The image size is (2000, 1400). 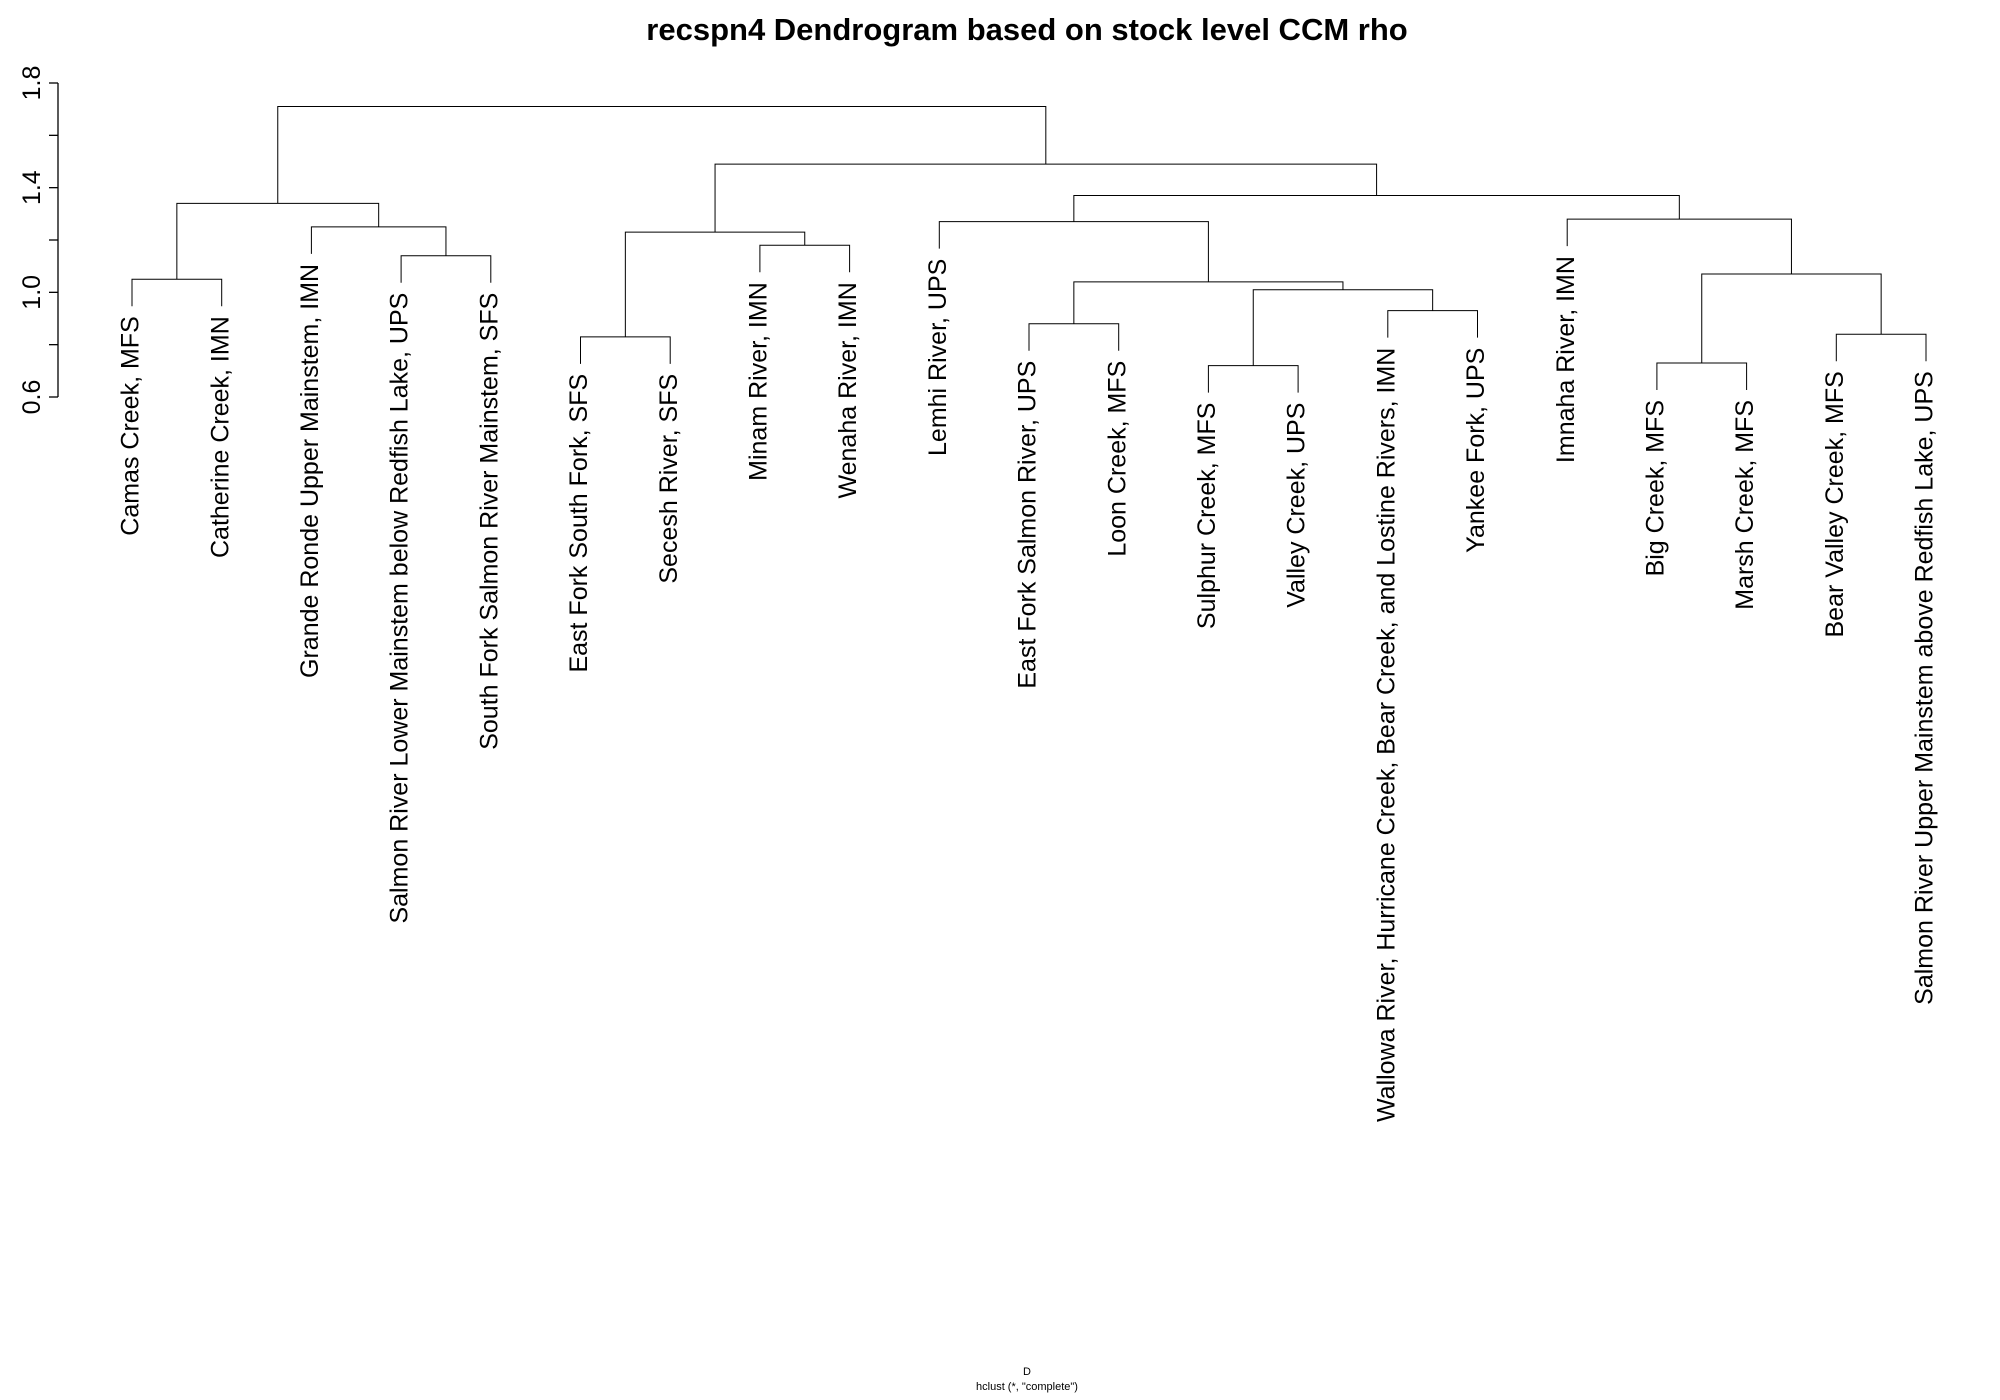 What do you see at coordinates (1745, 505) in the screenshot?
I see `leaf-label: Marsh Creek, MFS` at bounding box center [1745, 505].